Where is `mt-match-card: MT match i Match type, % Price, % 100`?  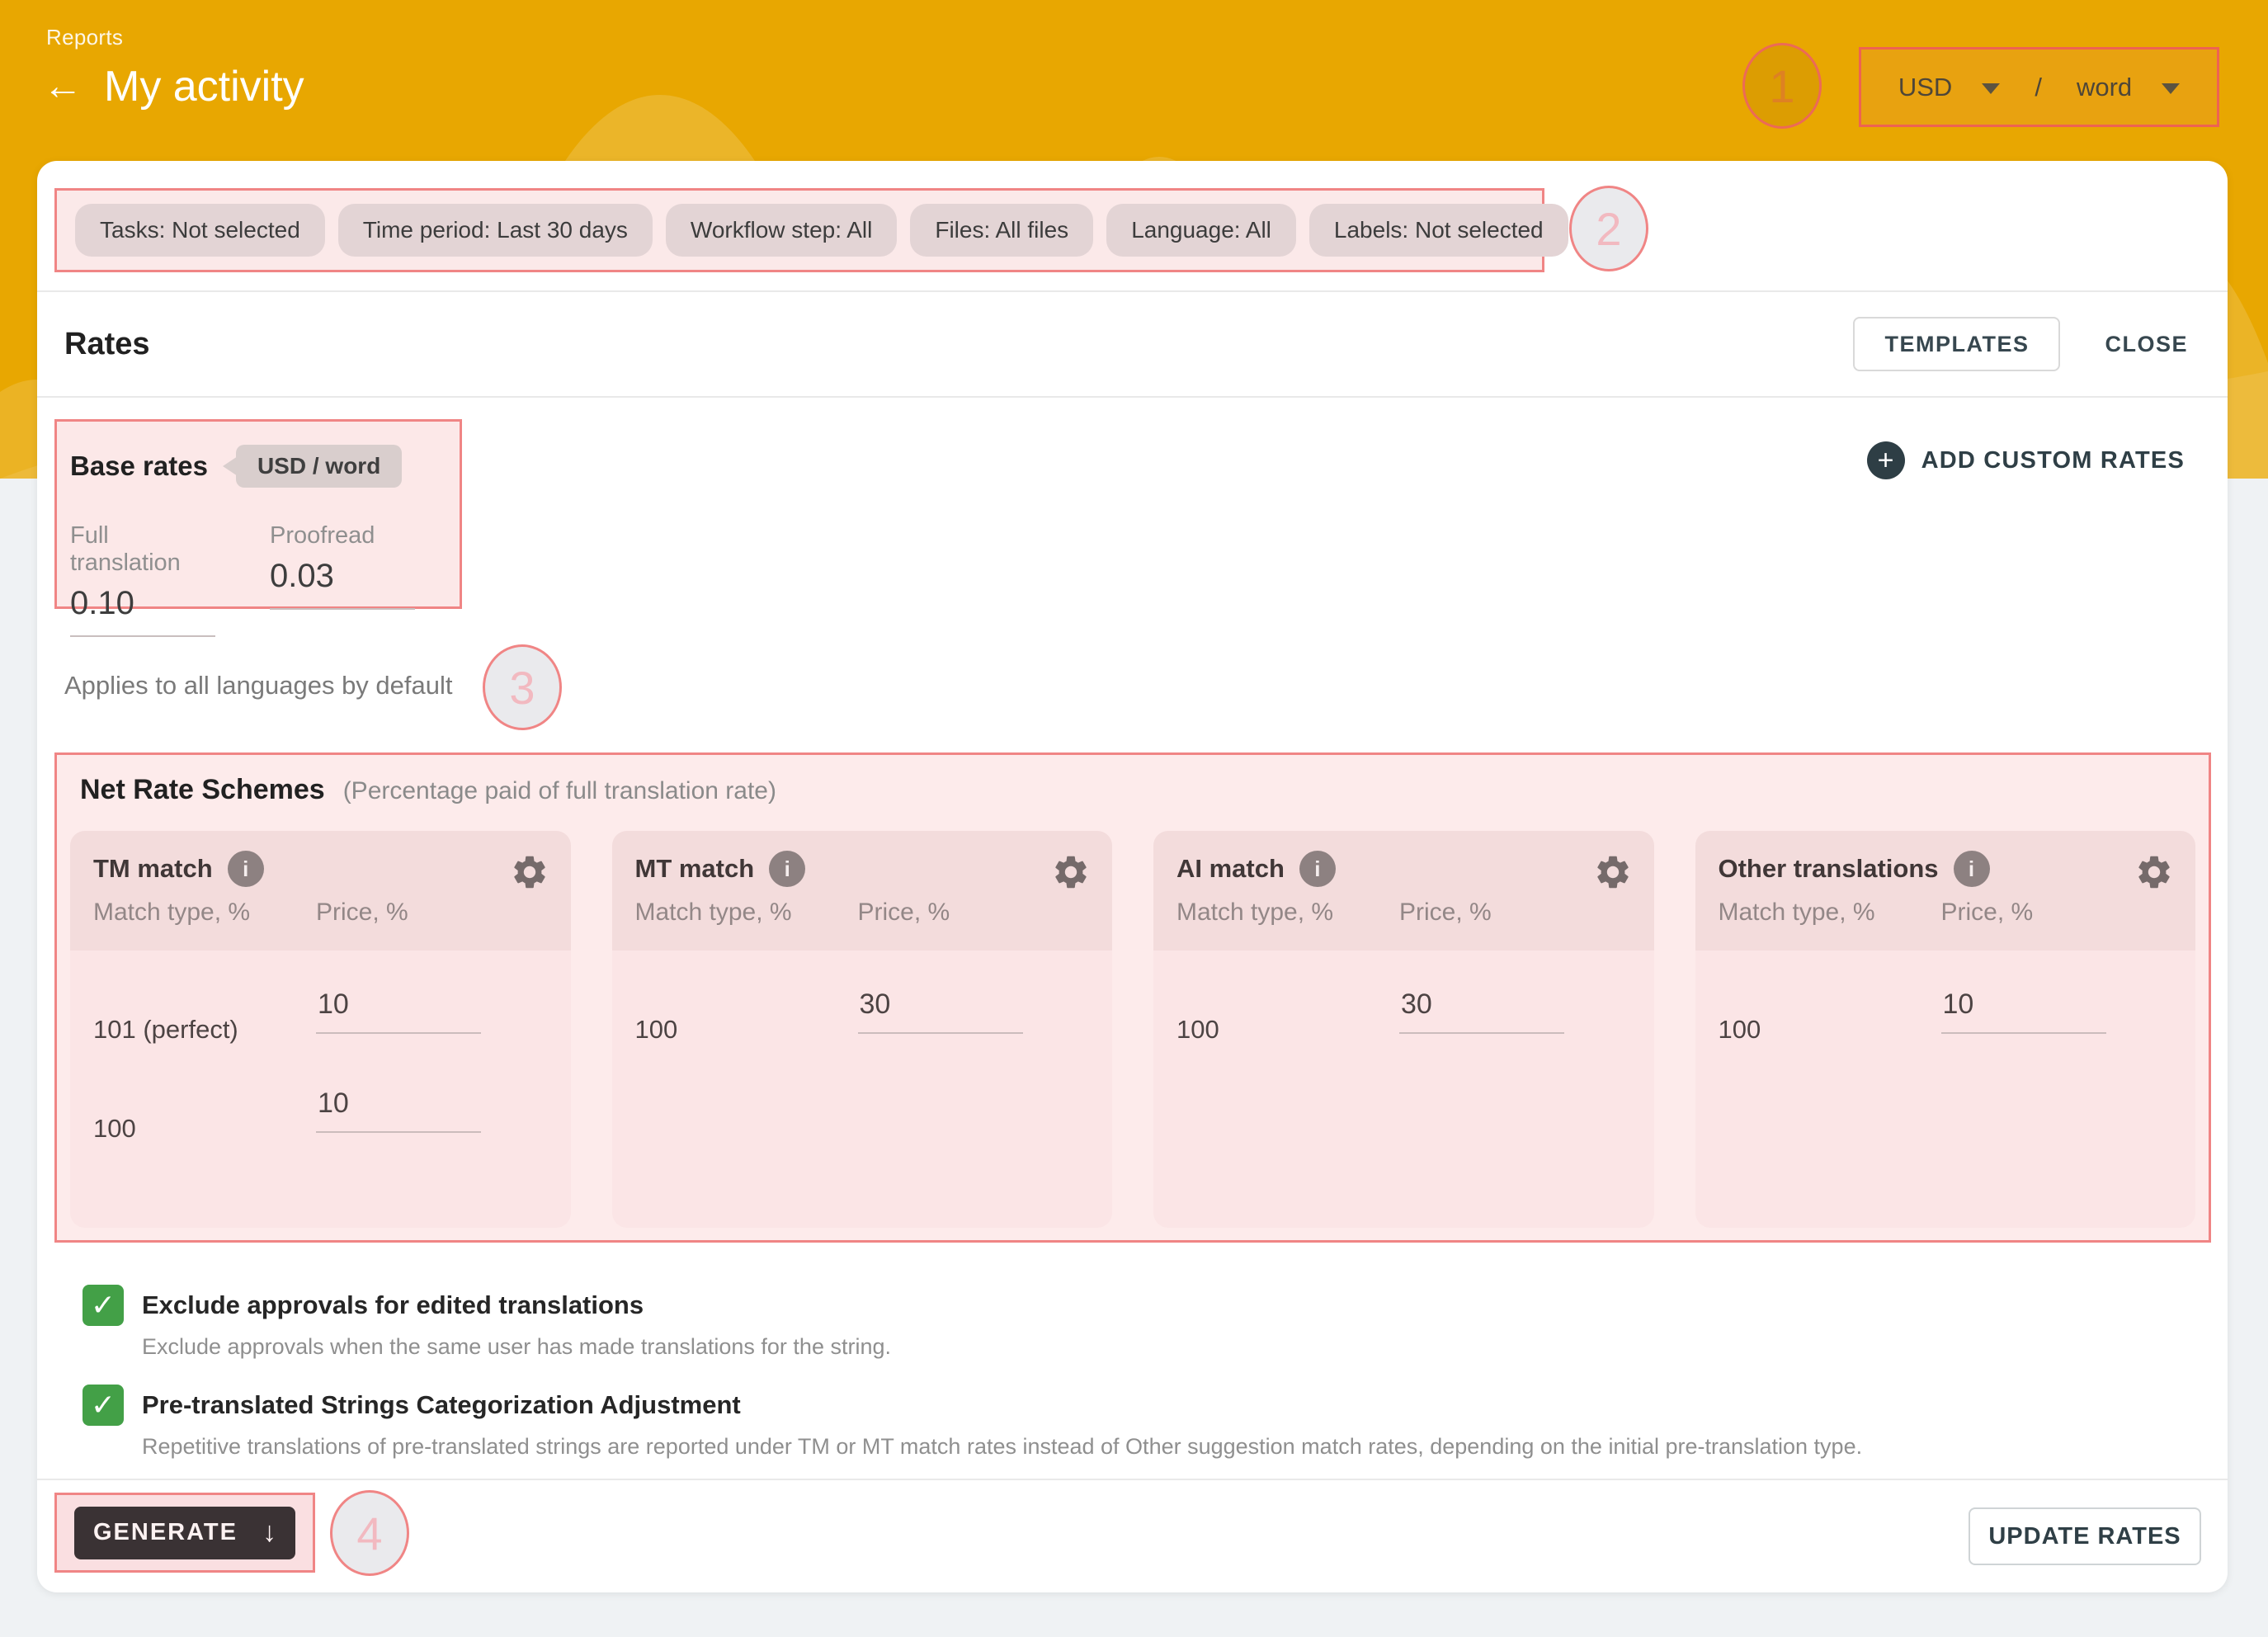
mt-match-card: MT match i Match type, % Price, % 100 is located at coordinates (862, 1029).